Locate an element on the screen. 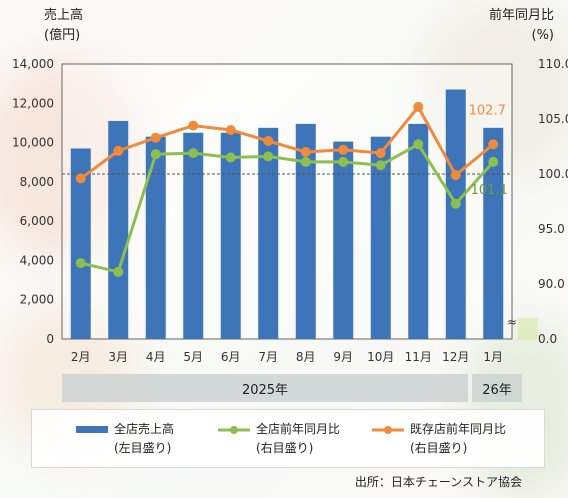 Image resolution: width=568 pixels, height=498 pixels. legend-swatch-bar is located at coordinates (92, 429).